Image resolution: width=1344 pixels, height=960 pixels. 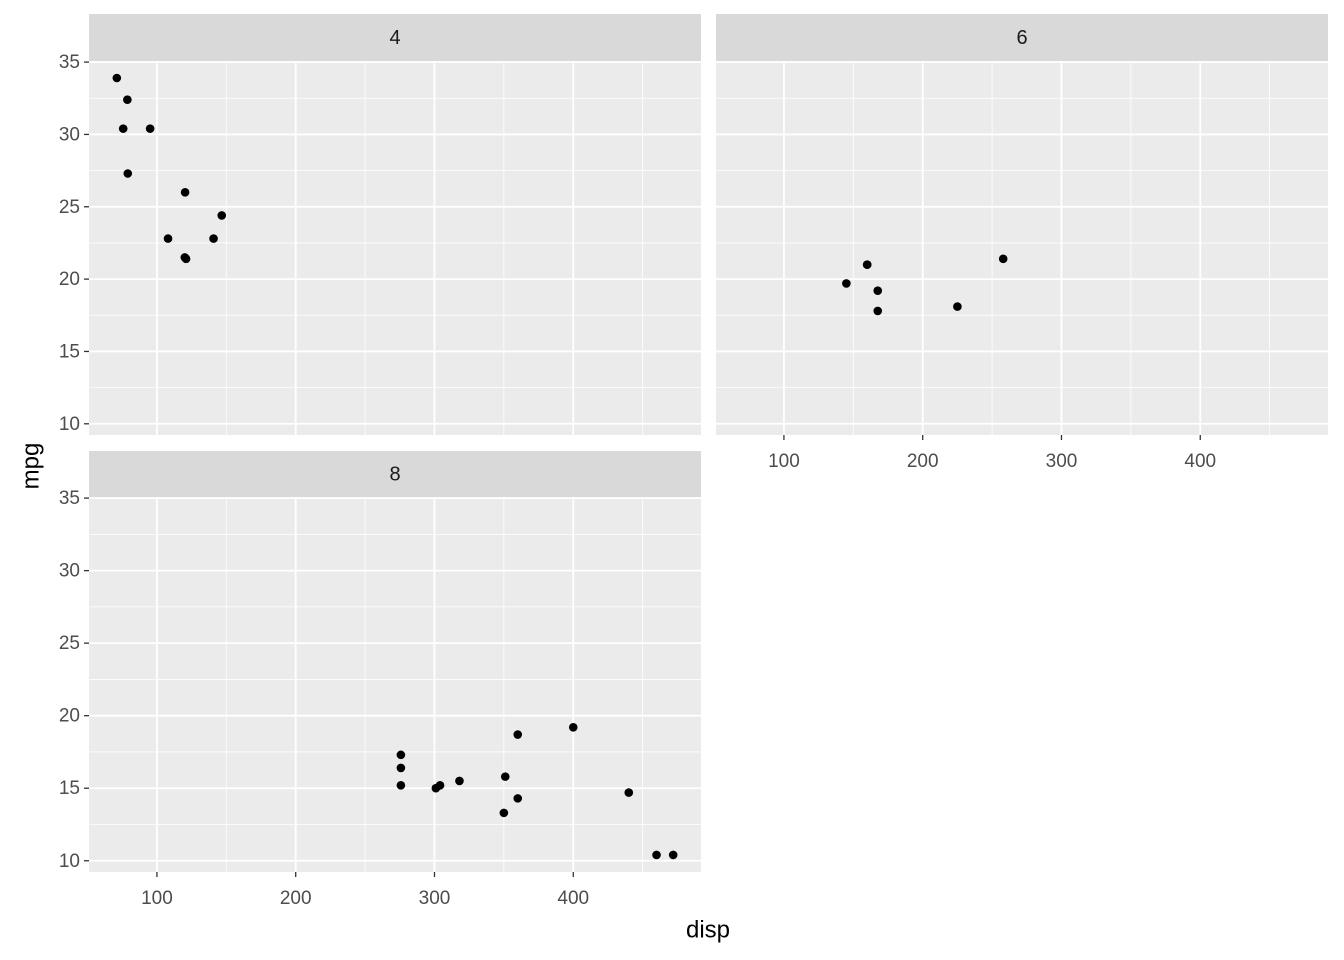 I want to click on y-axis-title: mpg, so click(x=30, y=466).